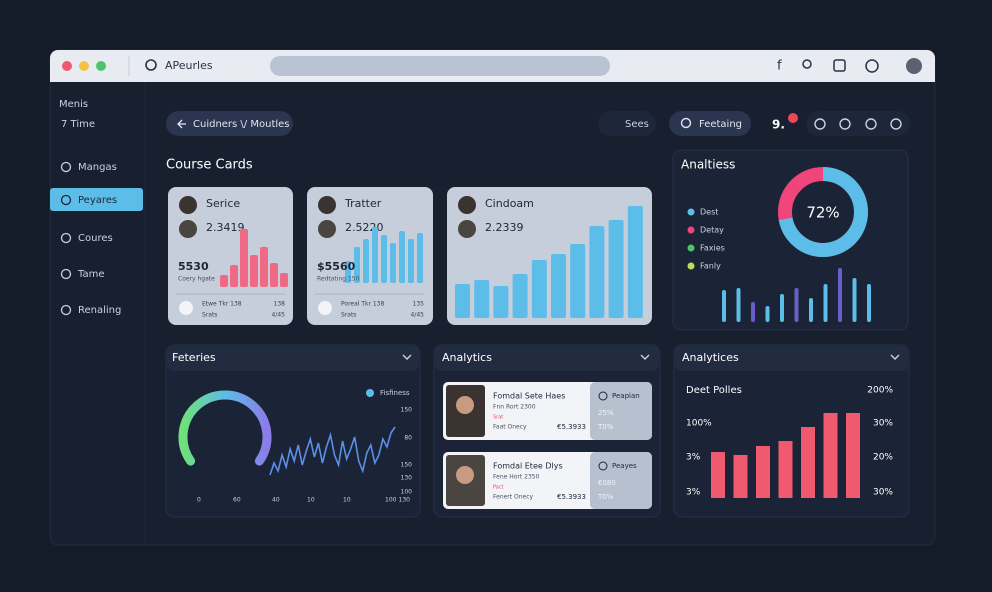  I want to click on donut-label: 72%, so click(822, 213).